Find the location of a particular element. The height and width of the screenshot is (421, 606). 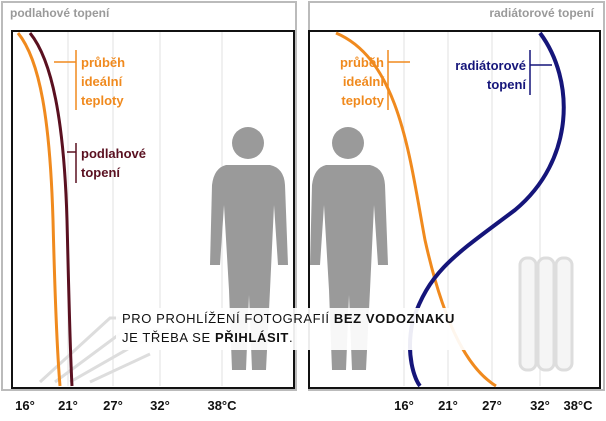

right-title: radiátorové topení is located at coordinates (541, 13).